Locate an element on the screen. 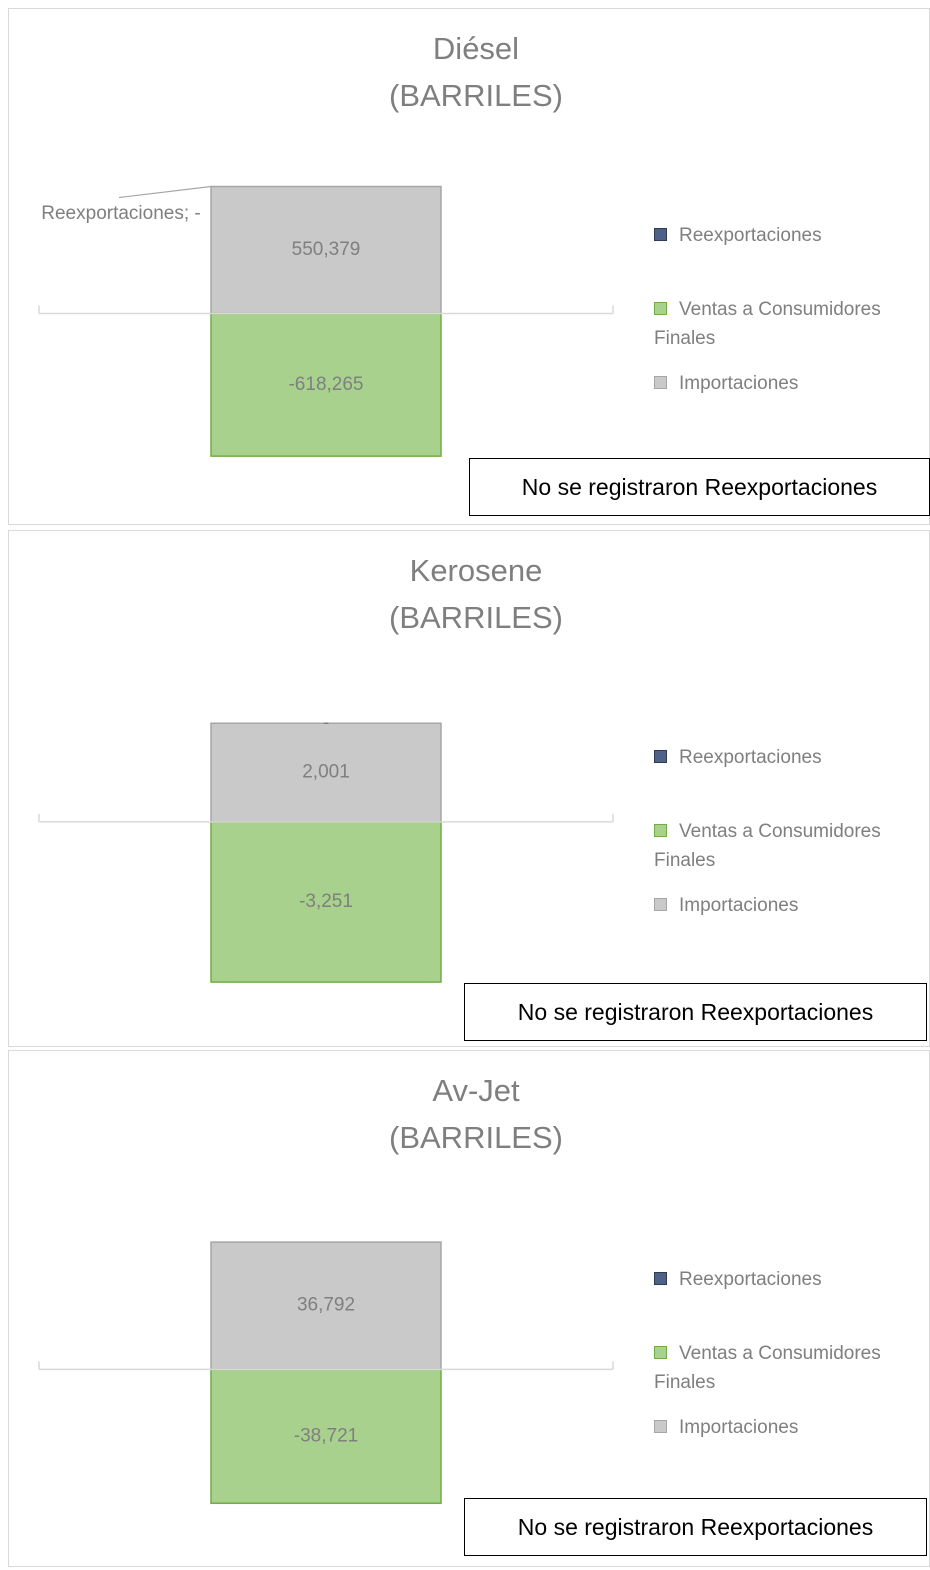  data-label: Reexportaciones; - is located at coordinates (121, 213).